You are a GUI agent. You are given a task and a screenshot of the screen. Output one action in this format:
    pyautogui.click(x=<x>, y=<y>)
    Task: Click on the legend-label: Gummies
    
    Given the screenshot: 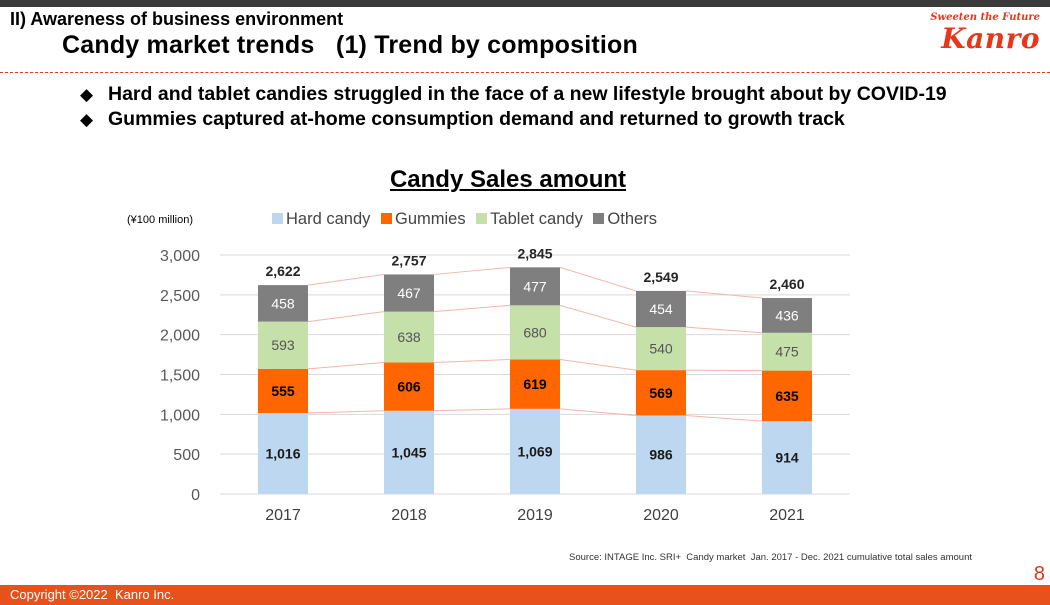 What is the action you would take?
    pyautogui.click(x=430, y=219)
    